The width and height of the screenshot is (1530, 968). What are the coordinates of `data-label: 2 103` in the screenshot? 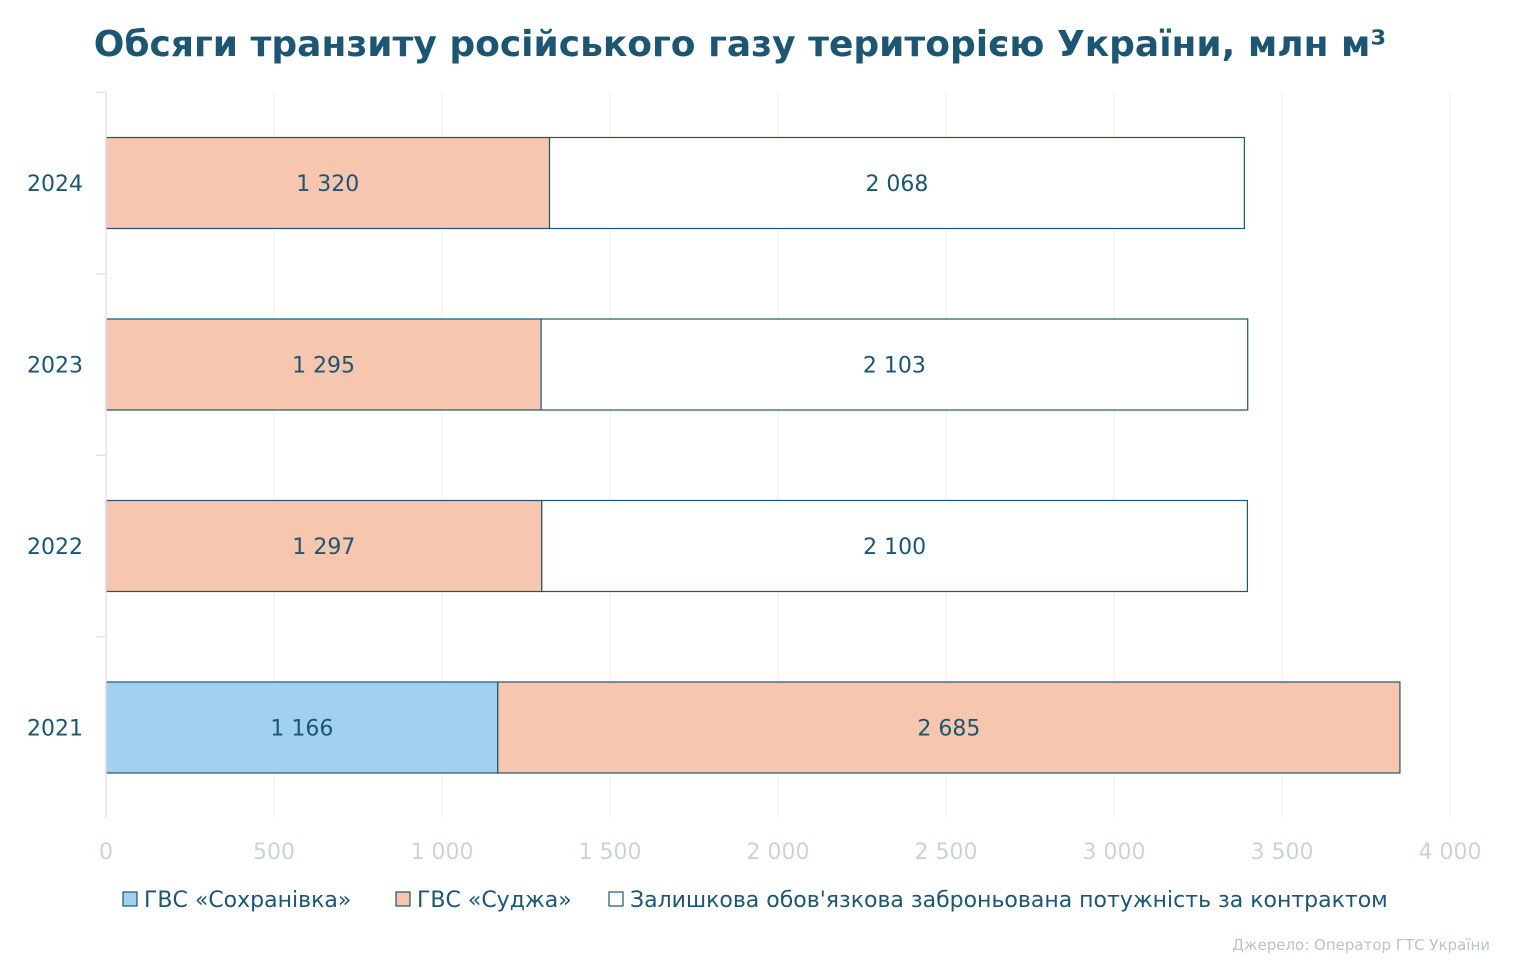 It's located at (894, 366).